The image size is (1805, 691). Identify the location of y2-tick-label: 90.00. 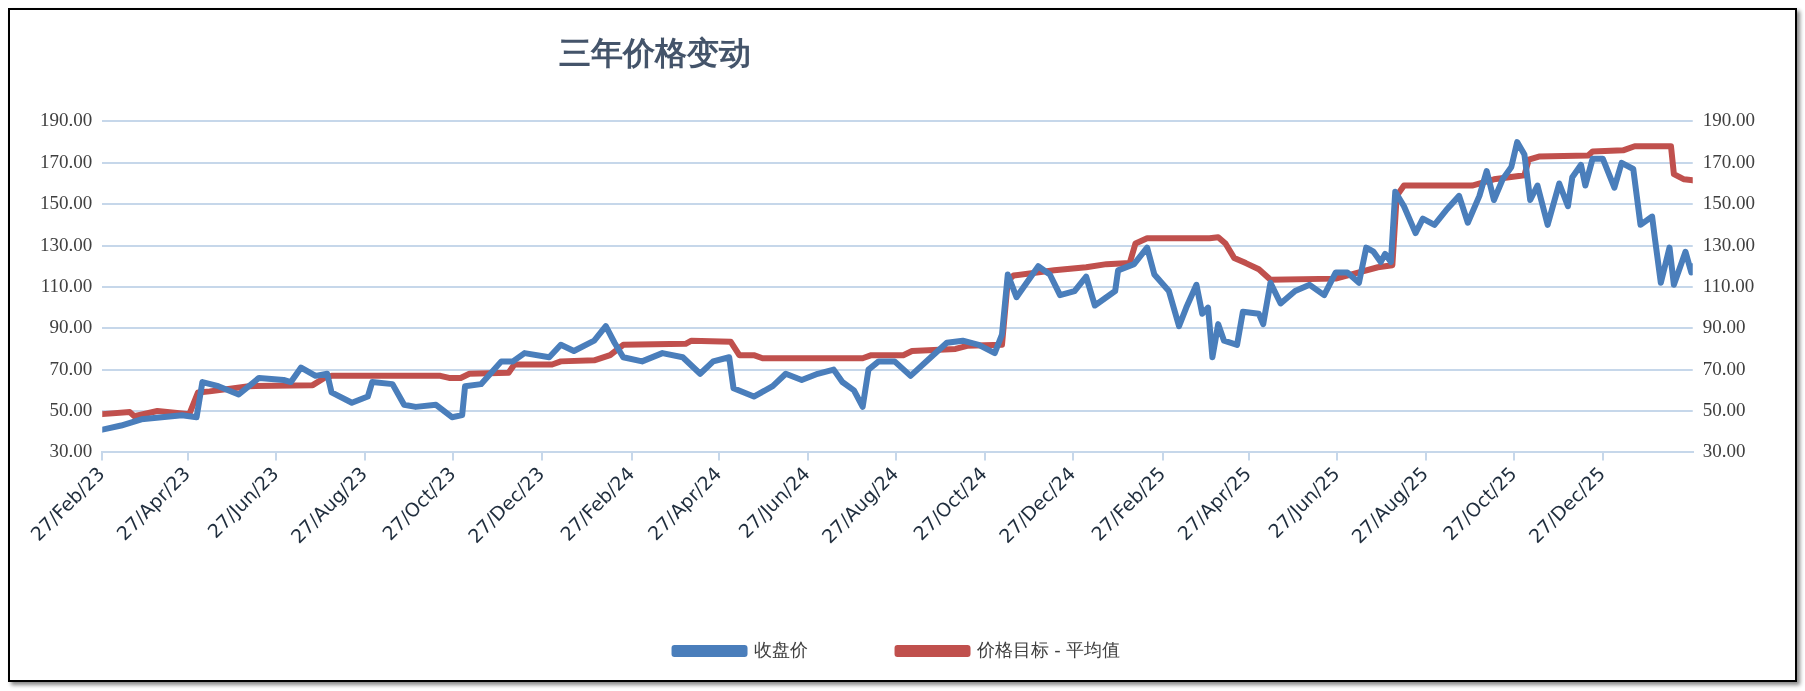
(1724, 327).